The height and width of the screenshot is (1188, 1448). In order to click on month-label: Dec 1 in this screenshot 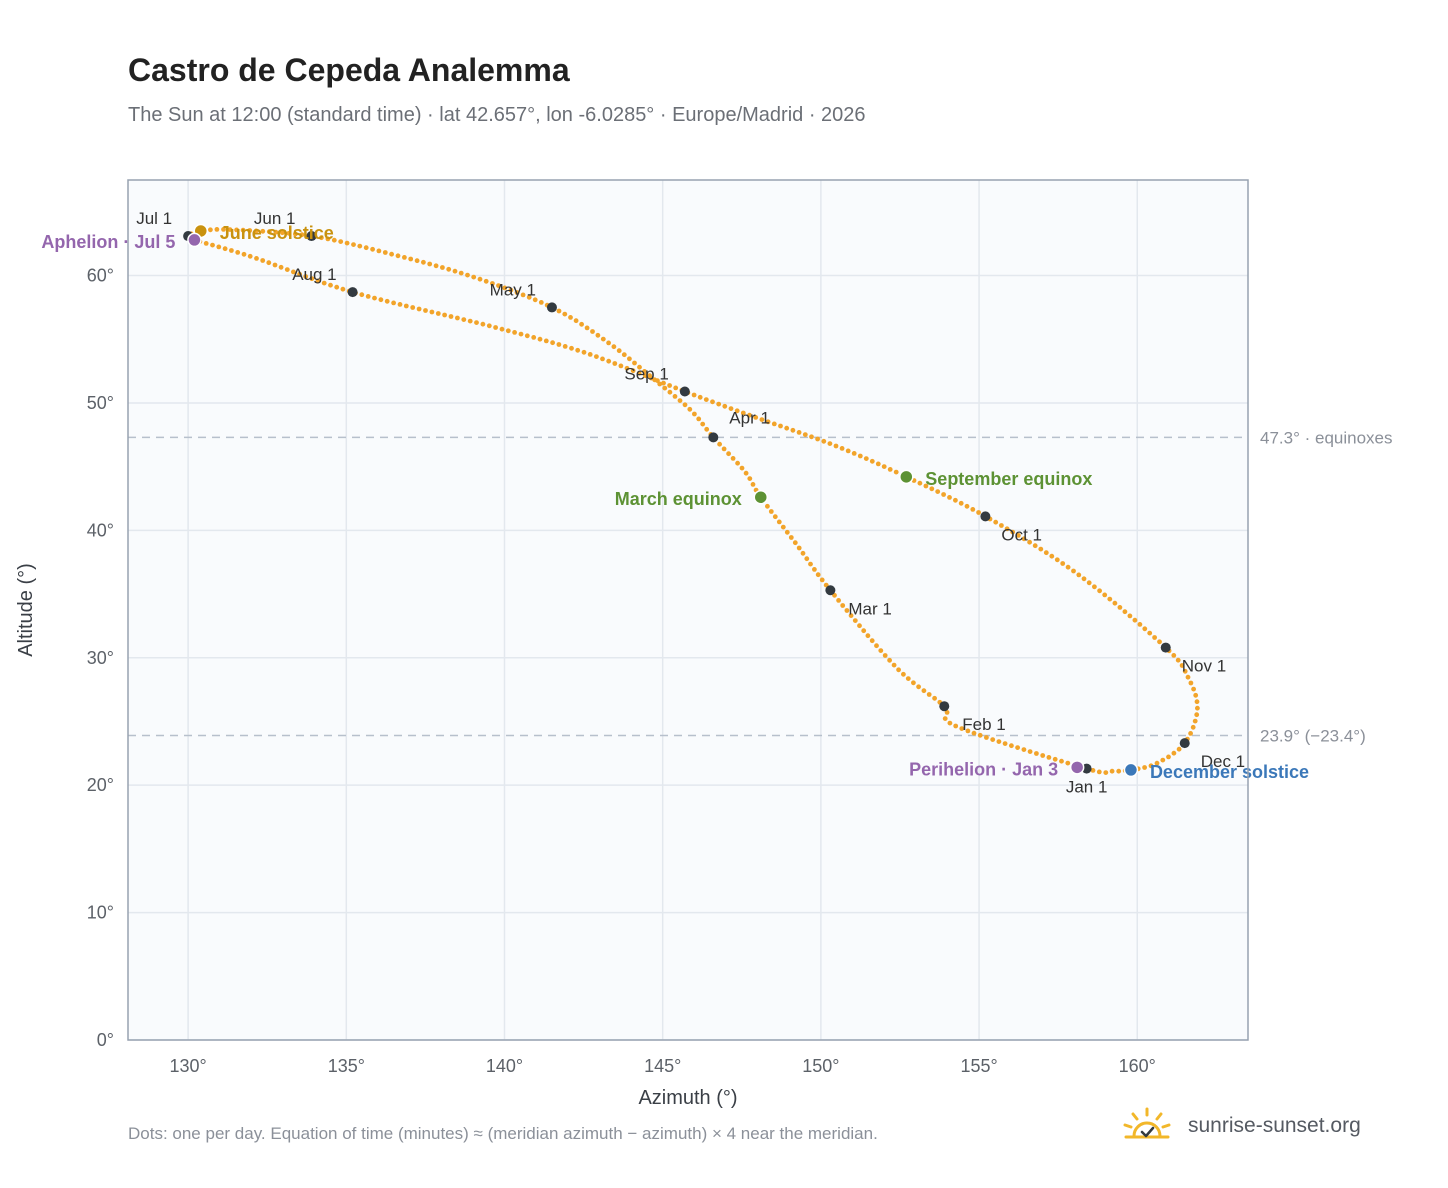, I will do `click(1223, 761)`.